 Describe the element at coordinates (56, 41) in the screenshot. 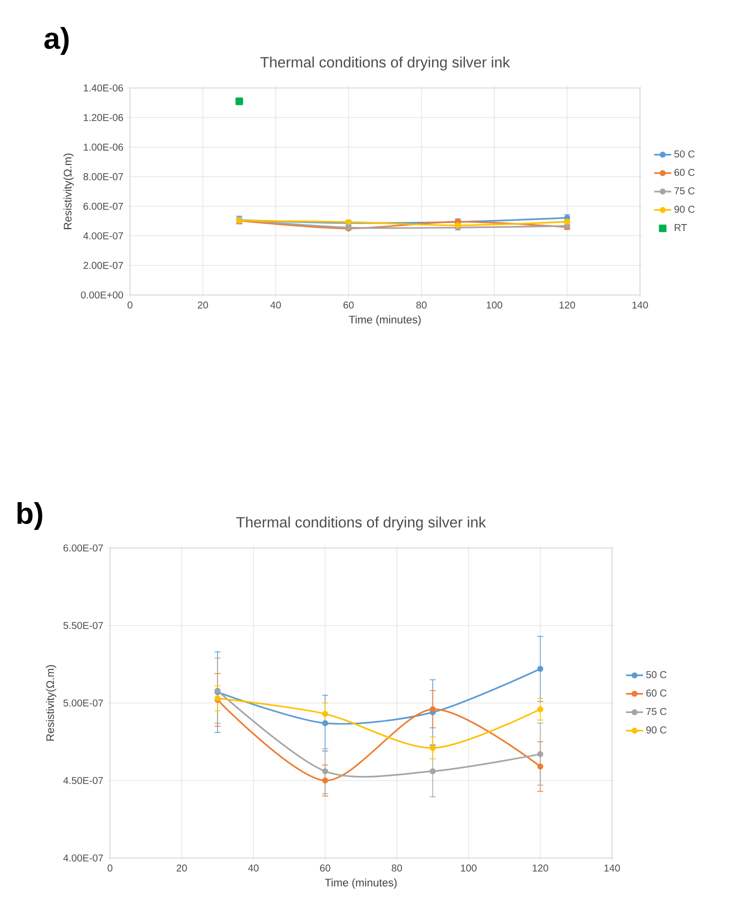

I see `text: a)` at that location.